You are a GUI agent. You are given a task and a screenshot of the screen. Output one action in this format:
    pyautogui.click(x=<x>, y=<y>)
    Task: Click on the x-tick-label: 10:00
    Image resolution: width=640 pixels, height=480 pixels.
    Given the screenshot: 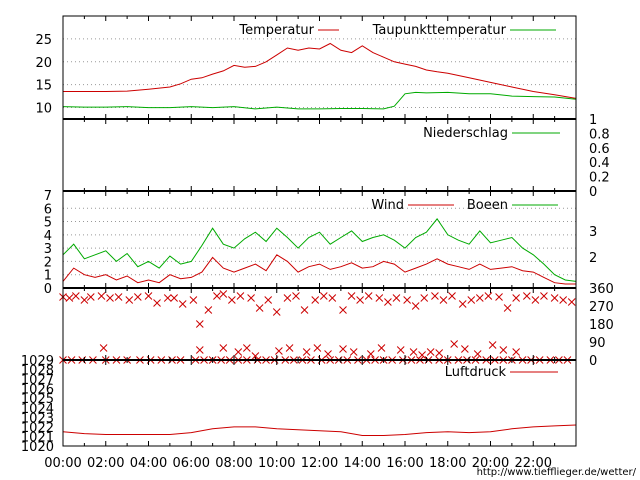 What is the action you would take?
    pyautogui.click(x=276, y=463)
    